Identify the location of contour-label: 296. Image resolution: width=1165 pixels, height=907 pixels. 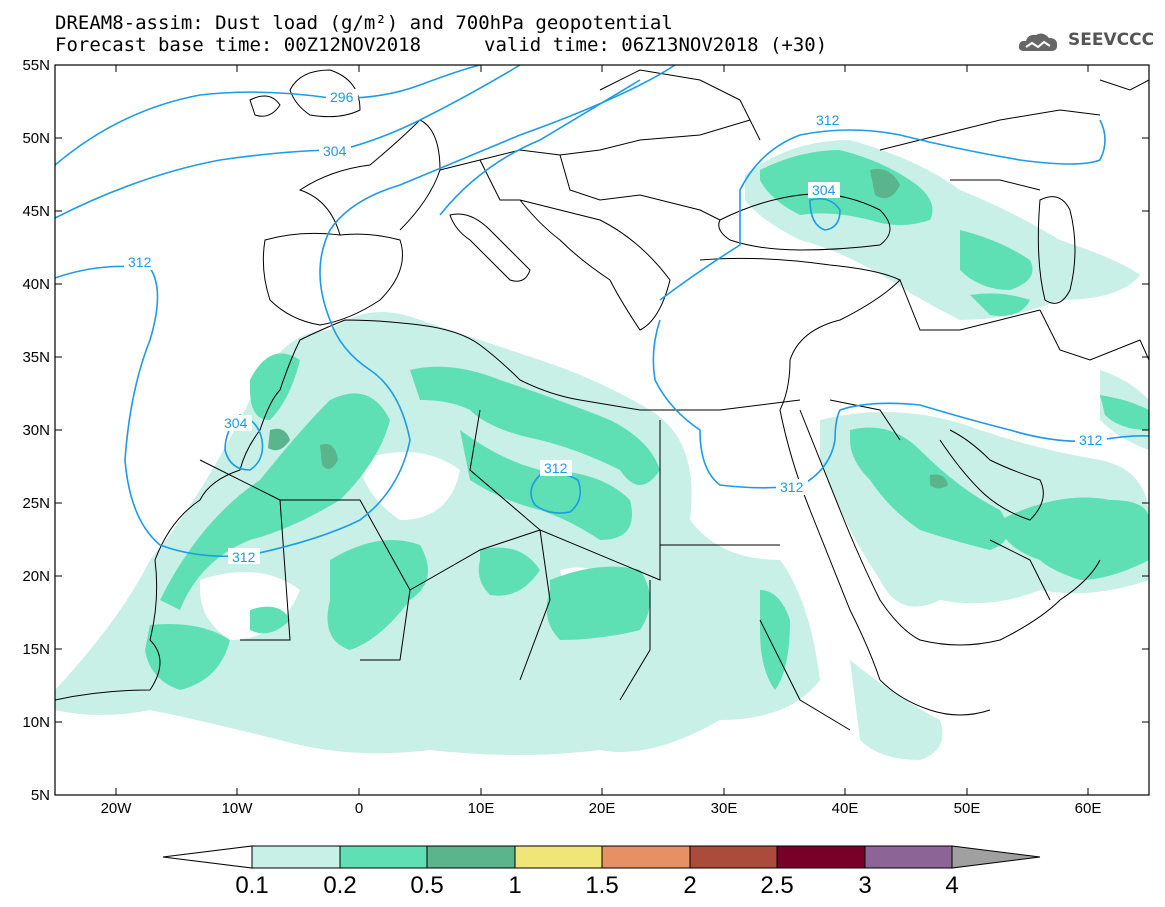
(342, 97).